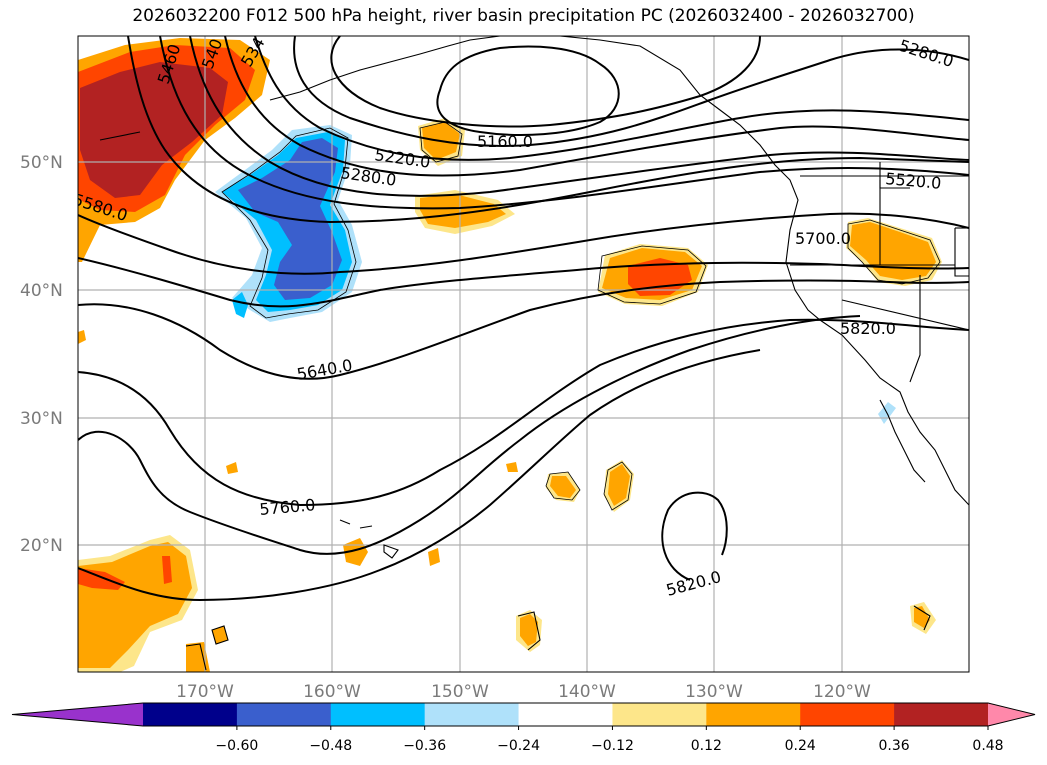  Describe the element at coordinates (41, 419) in the screenshot. I see `lat-label: 30°N` at that location.